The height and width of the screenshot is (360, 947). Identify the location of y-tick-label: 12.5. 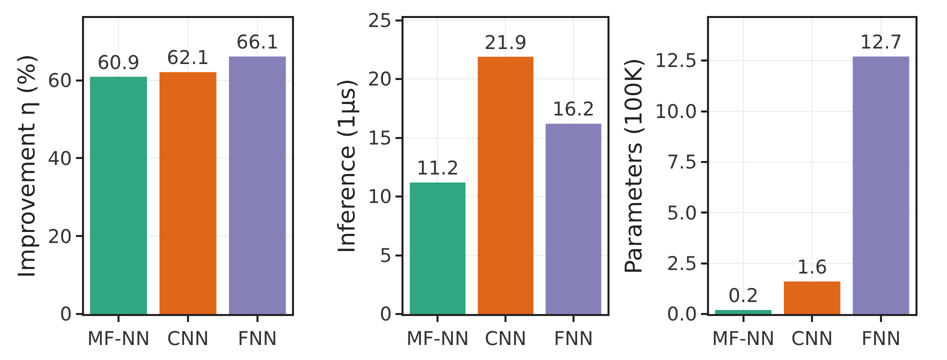
(676, 61).